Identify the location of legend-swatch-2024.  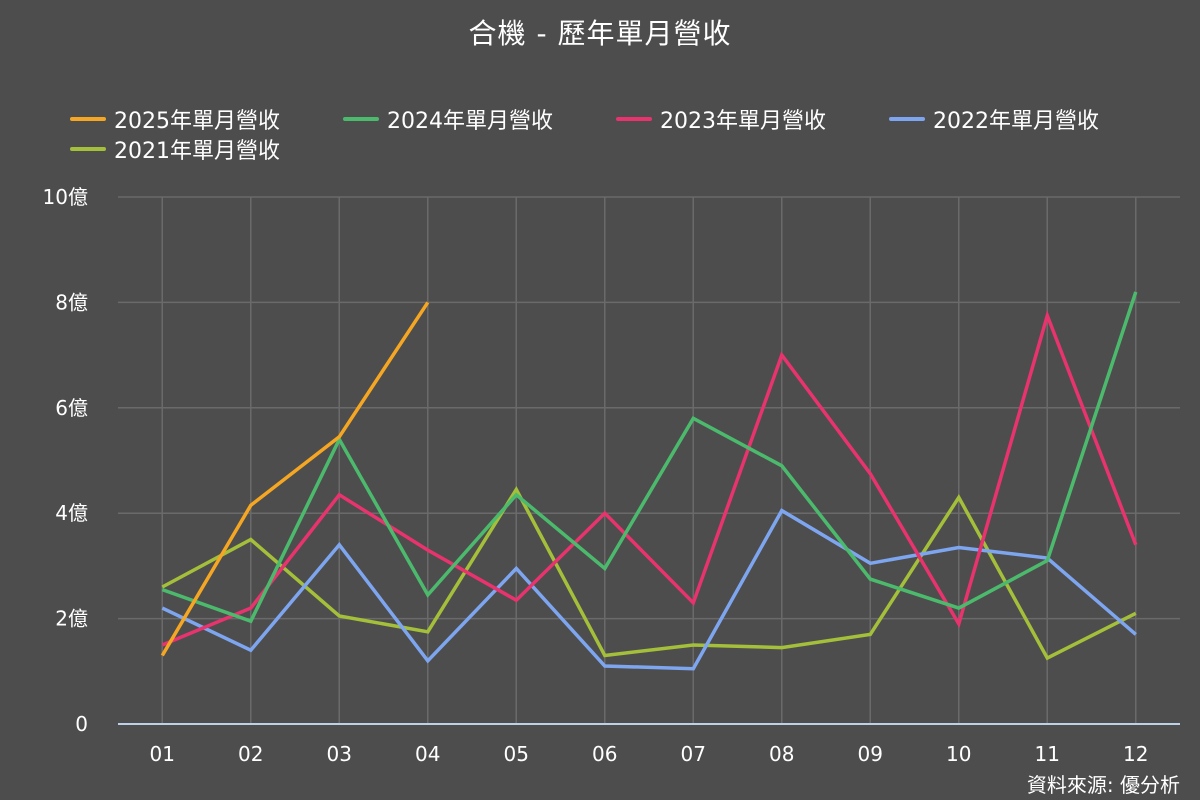
(361, 119).